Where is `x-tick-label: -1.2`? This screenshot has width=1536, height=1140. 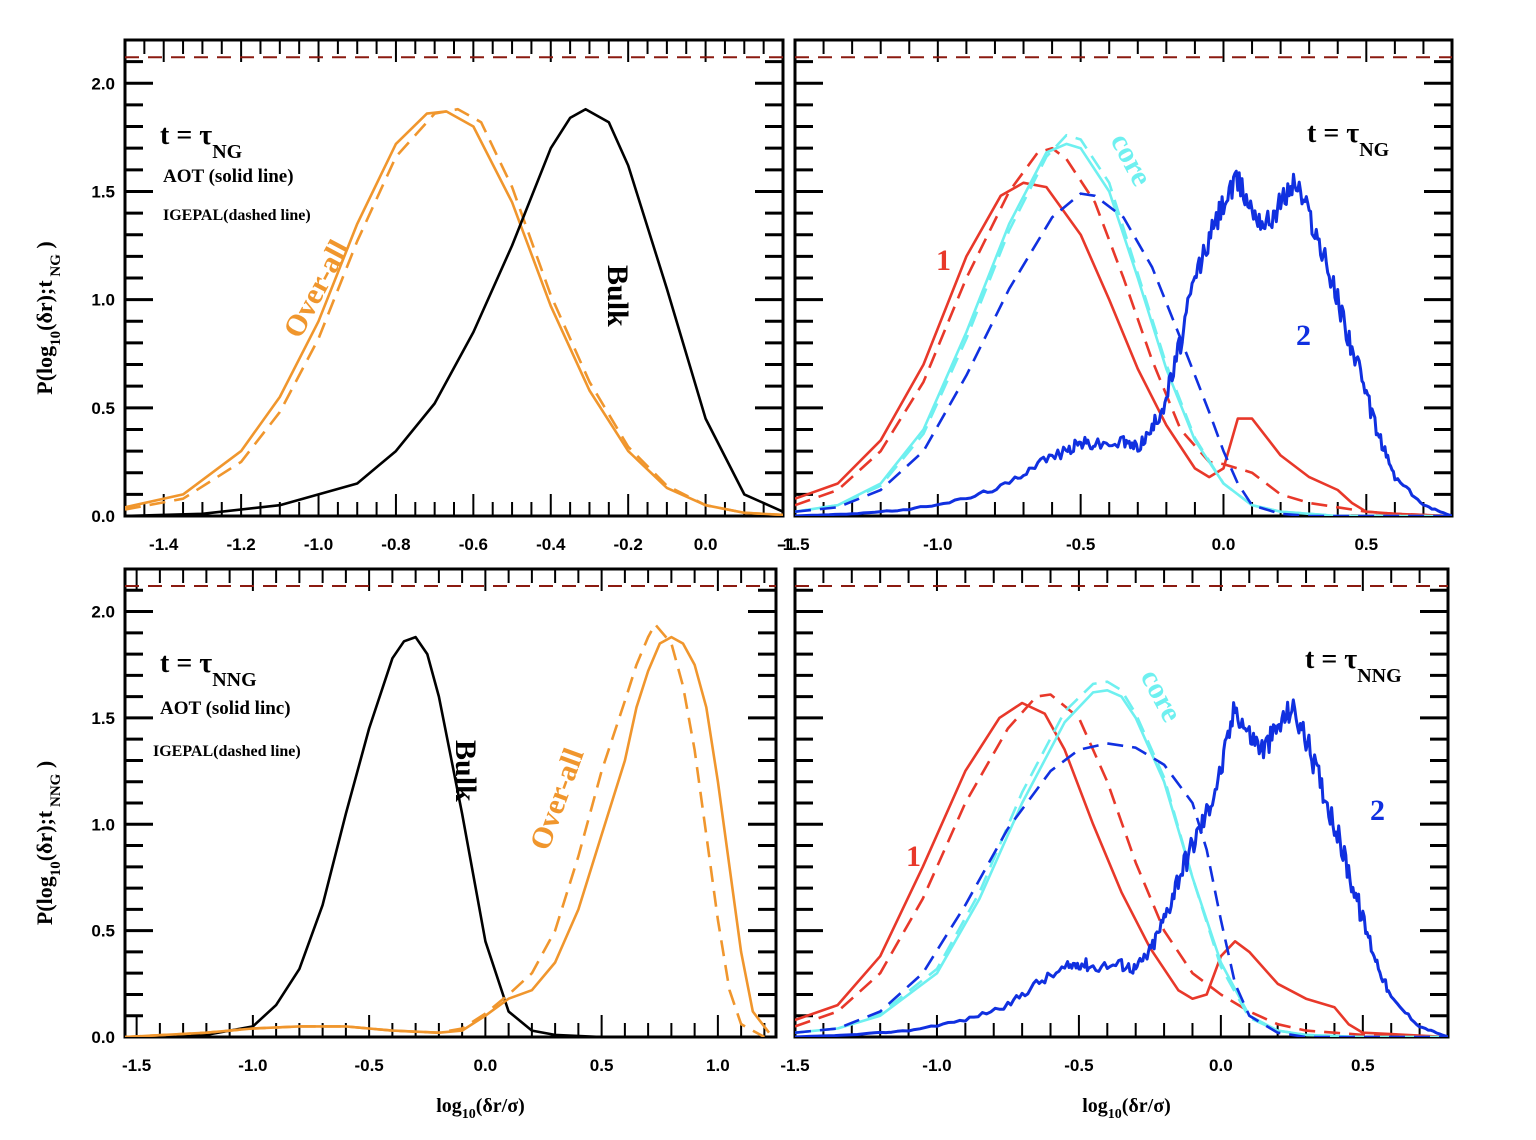 x-tick-label: -1.2 is located at coordinates (240, 544).